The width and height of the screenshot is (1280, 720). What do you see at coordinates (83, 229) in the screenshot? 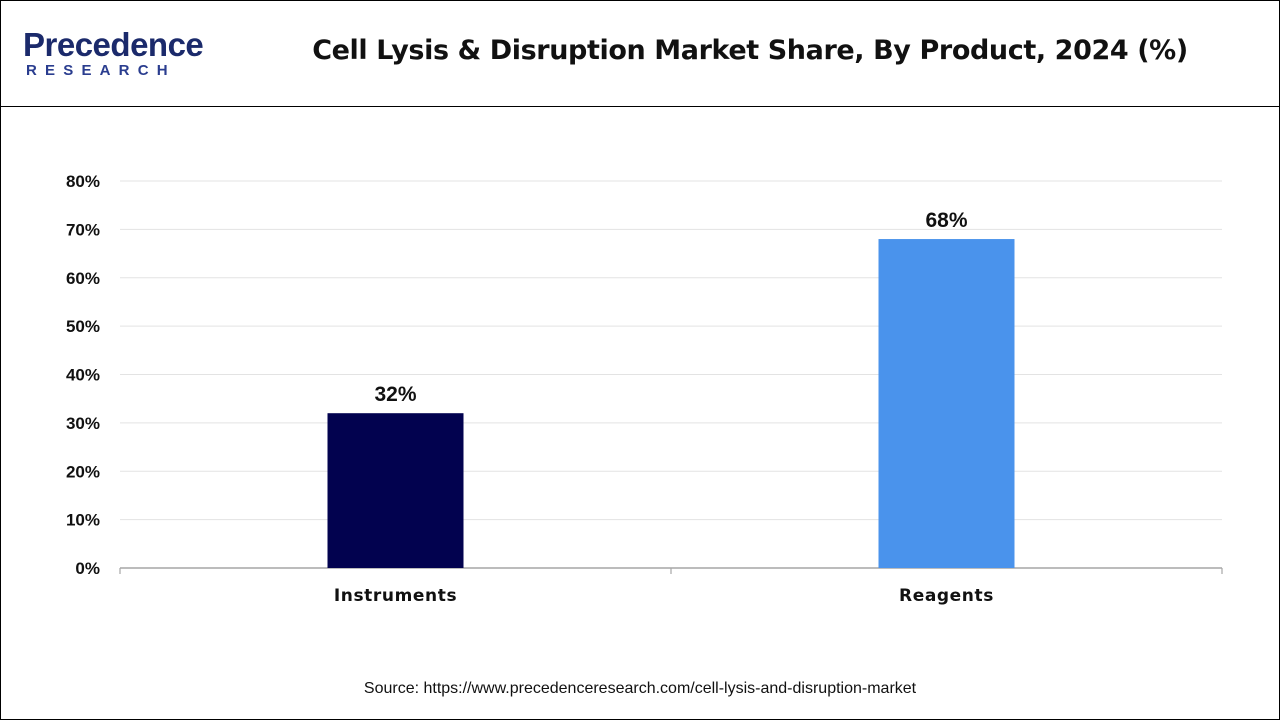
I see `y-tick-label: 70%` at bounding box center [83, 229].